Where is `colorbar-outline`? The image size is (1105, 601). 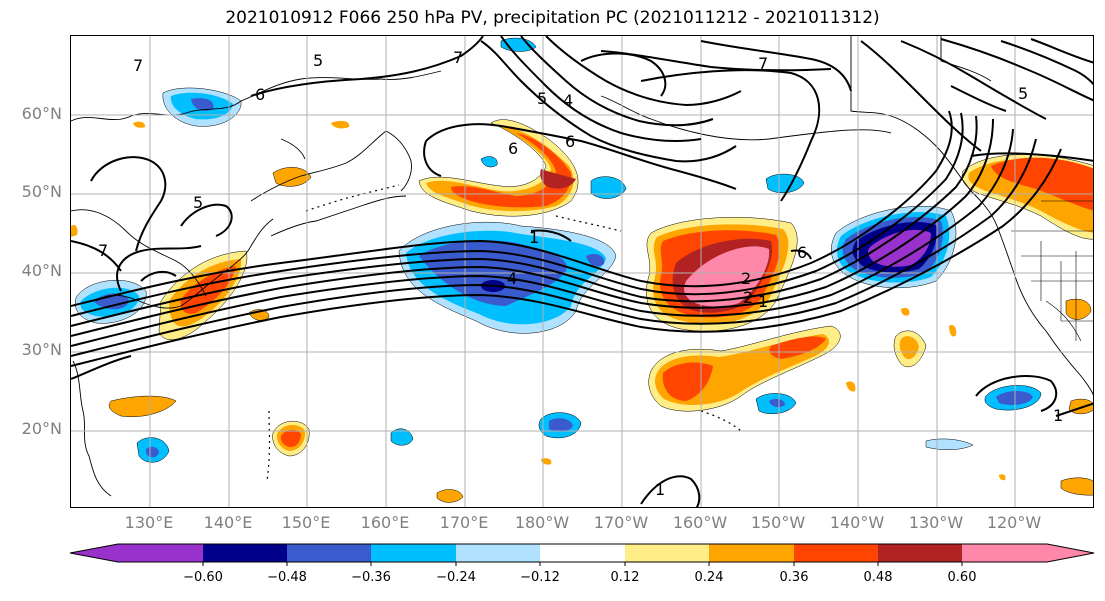
colorbar-outline is located at coordinates (582, 553).